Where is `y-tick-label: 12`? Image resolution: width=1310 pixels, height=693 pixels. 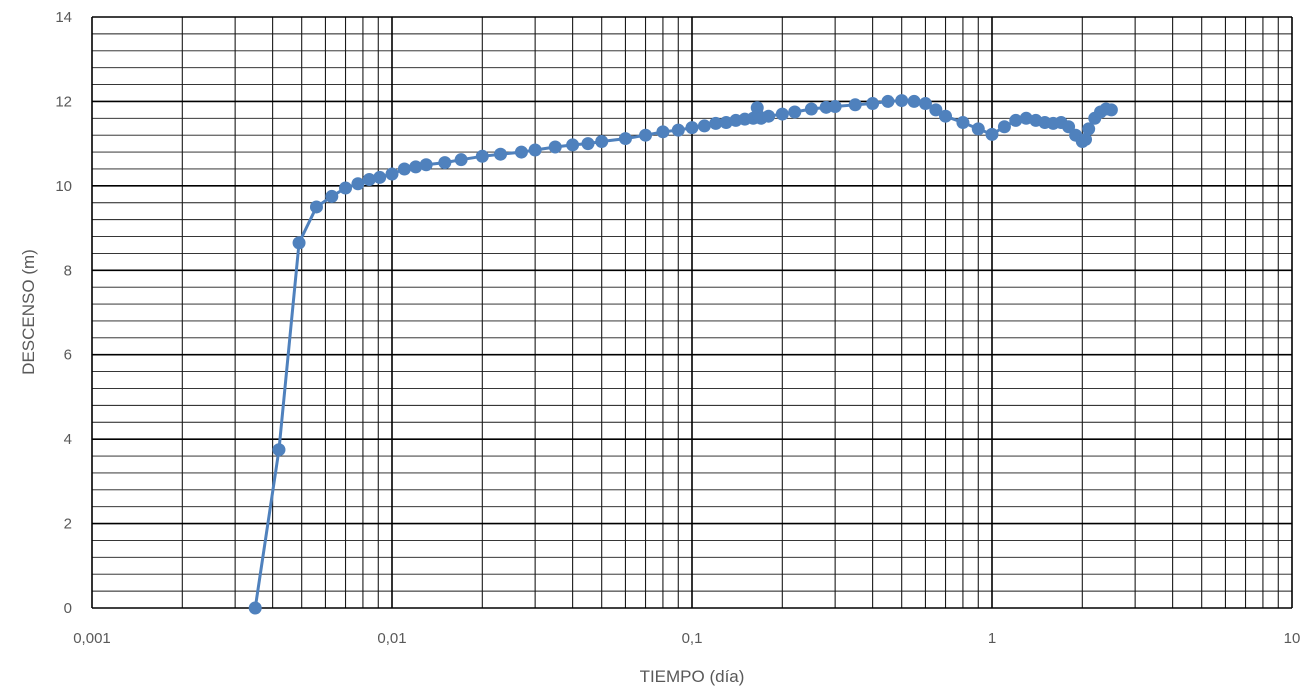
y-tick-label: 12 is located at coordinates (63, 101).